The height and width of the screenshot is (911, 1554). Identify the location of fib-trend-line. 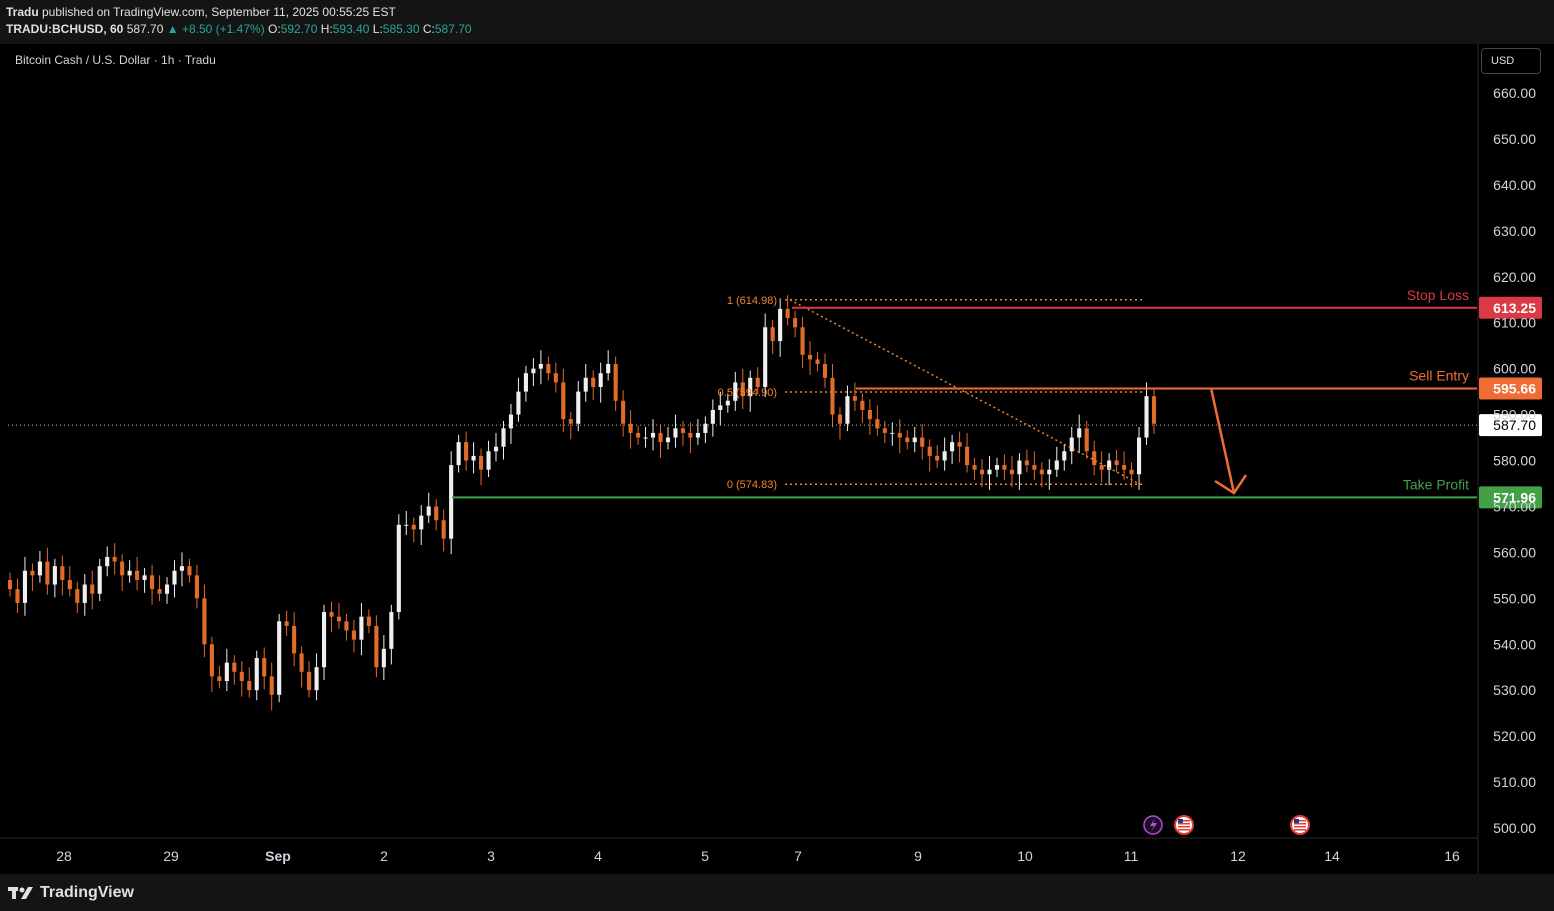
(965, 392).